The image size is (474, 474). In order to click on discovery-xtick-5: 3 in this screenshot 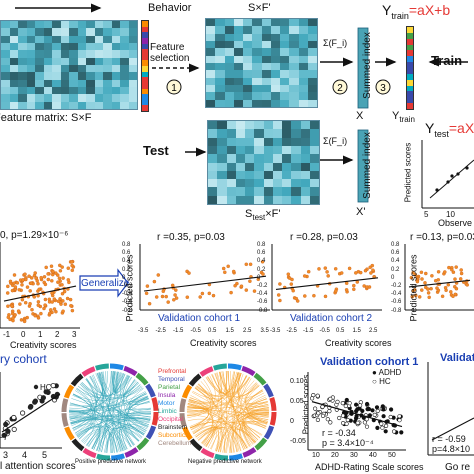, I will do `click(74, 334)`.